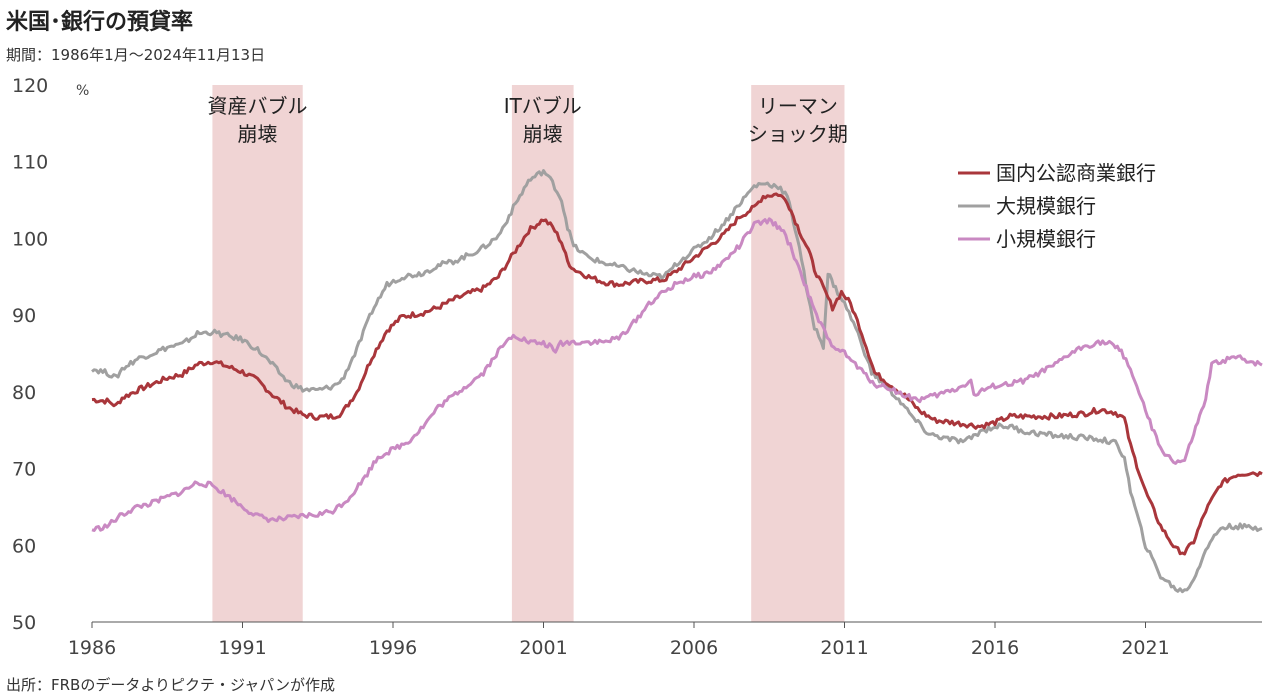  What do you see at coordinates (995, 648) in the screenshot?
I see `x-tick-label: 2016` at bounding box center [995, 648].